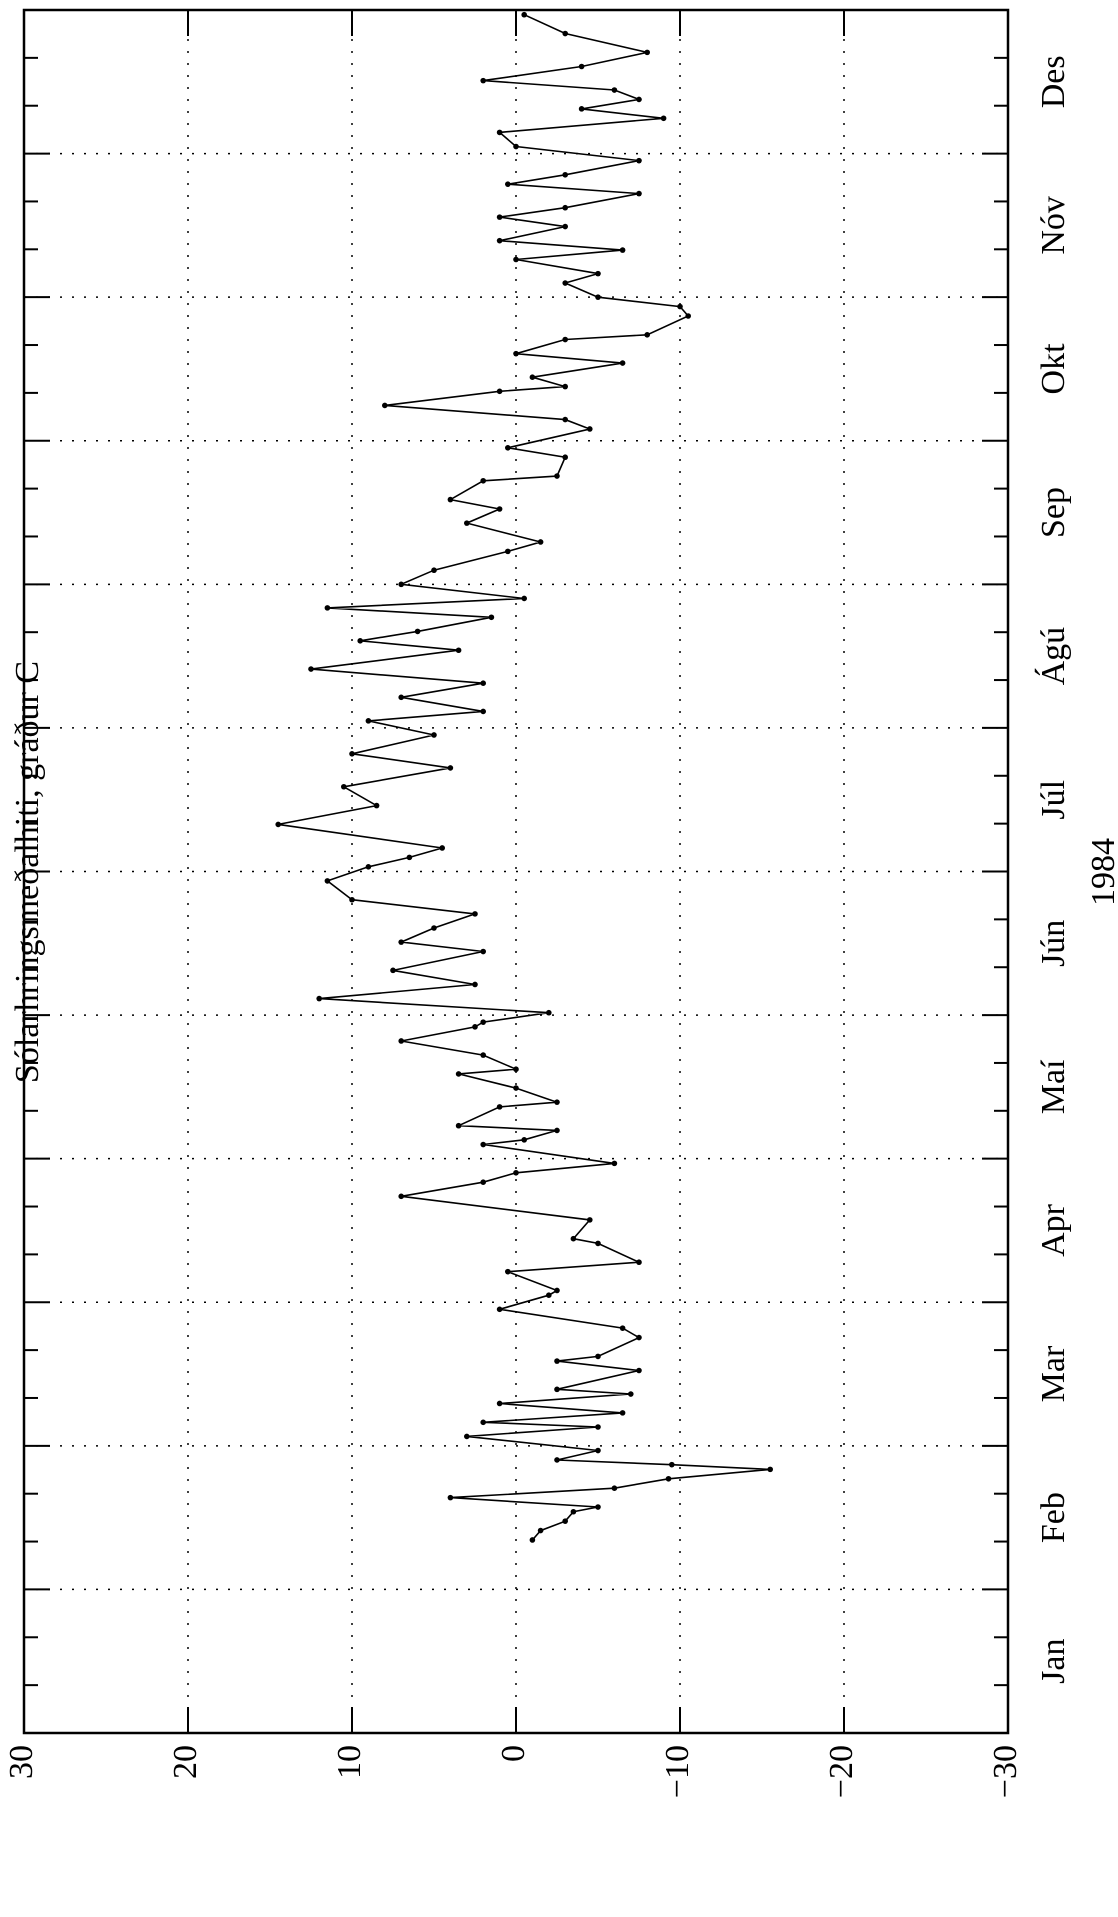 The image size is (1118, 1917). What do you see at coordinates (1053, 369) in the screenshot?
I see `x-tick-label: Okt` at bounding box center [1053, 369].